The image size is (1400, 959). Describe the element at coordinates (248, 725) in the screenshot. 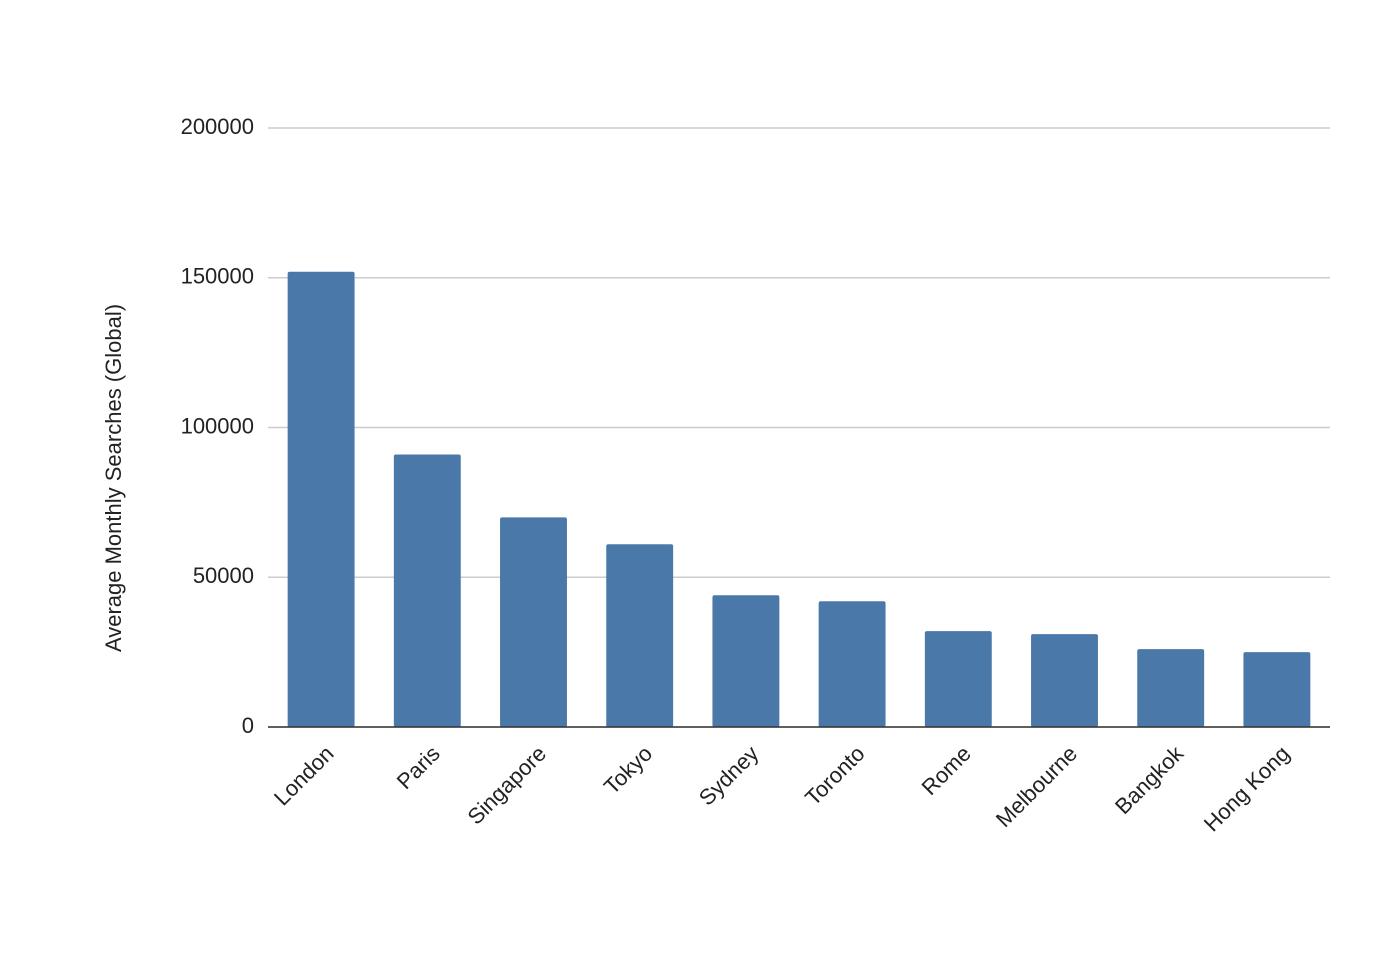

I see `y-tick-label: 0` at that location.